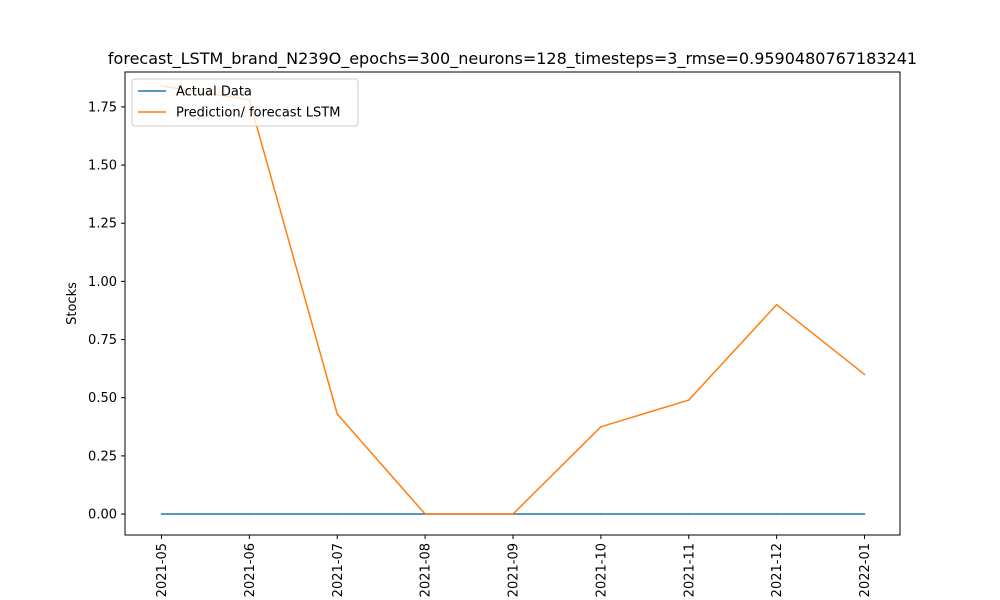 The image size is (1000, 600). I want to click on x-tick-label: 2021-08, so click(426, 570).